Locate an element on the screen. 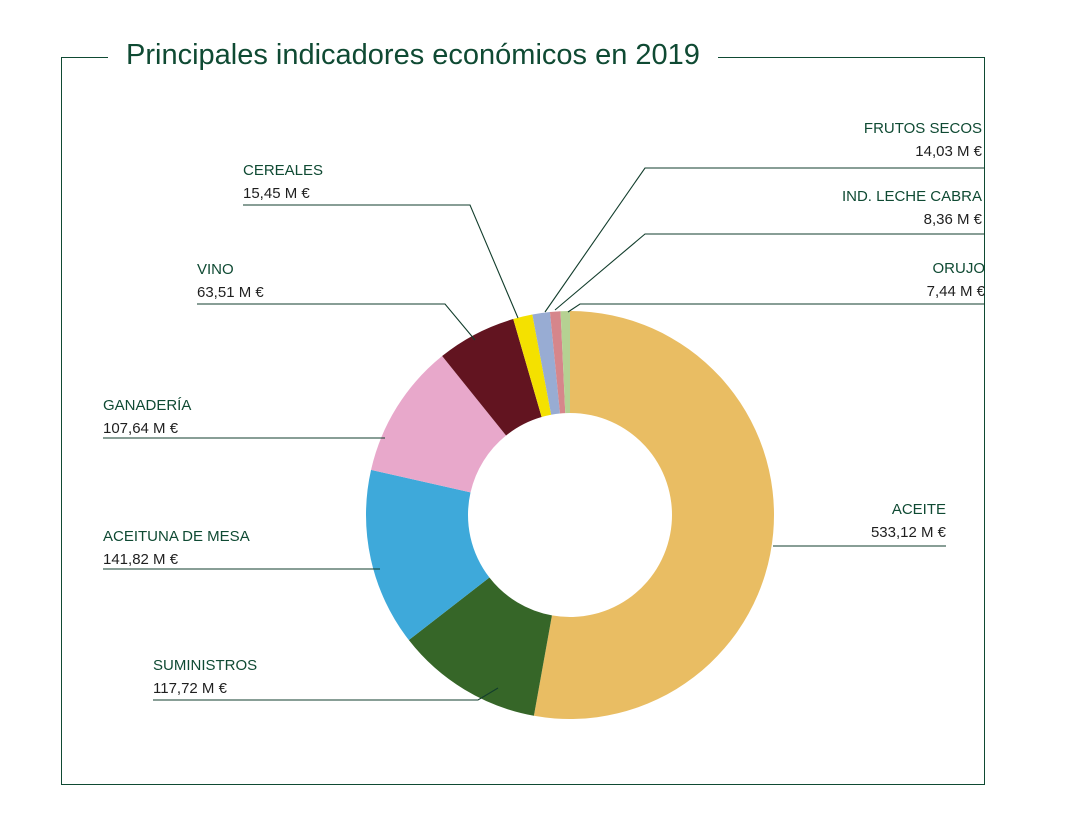  slice-value-cereales: 15,45 M € is located at coordinates (276, 193).